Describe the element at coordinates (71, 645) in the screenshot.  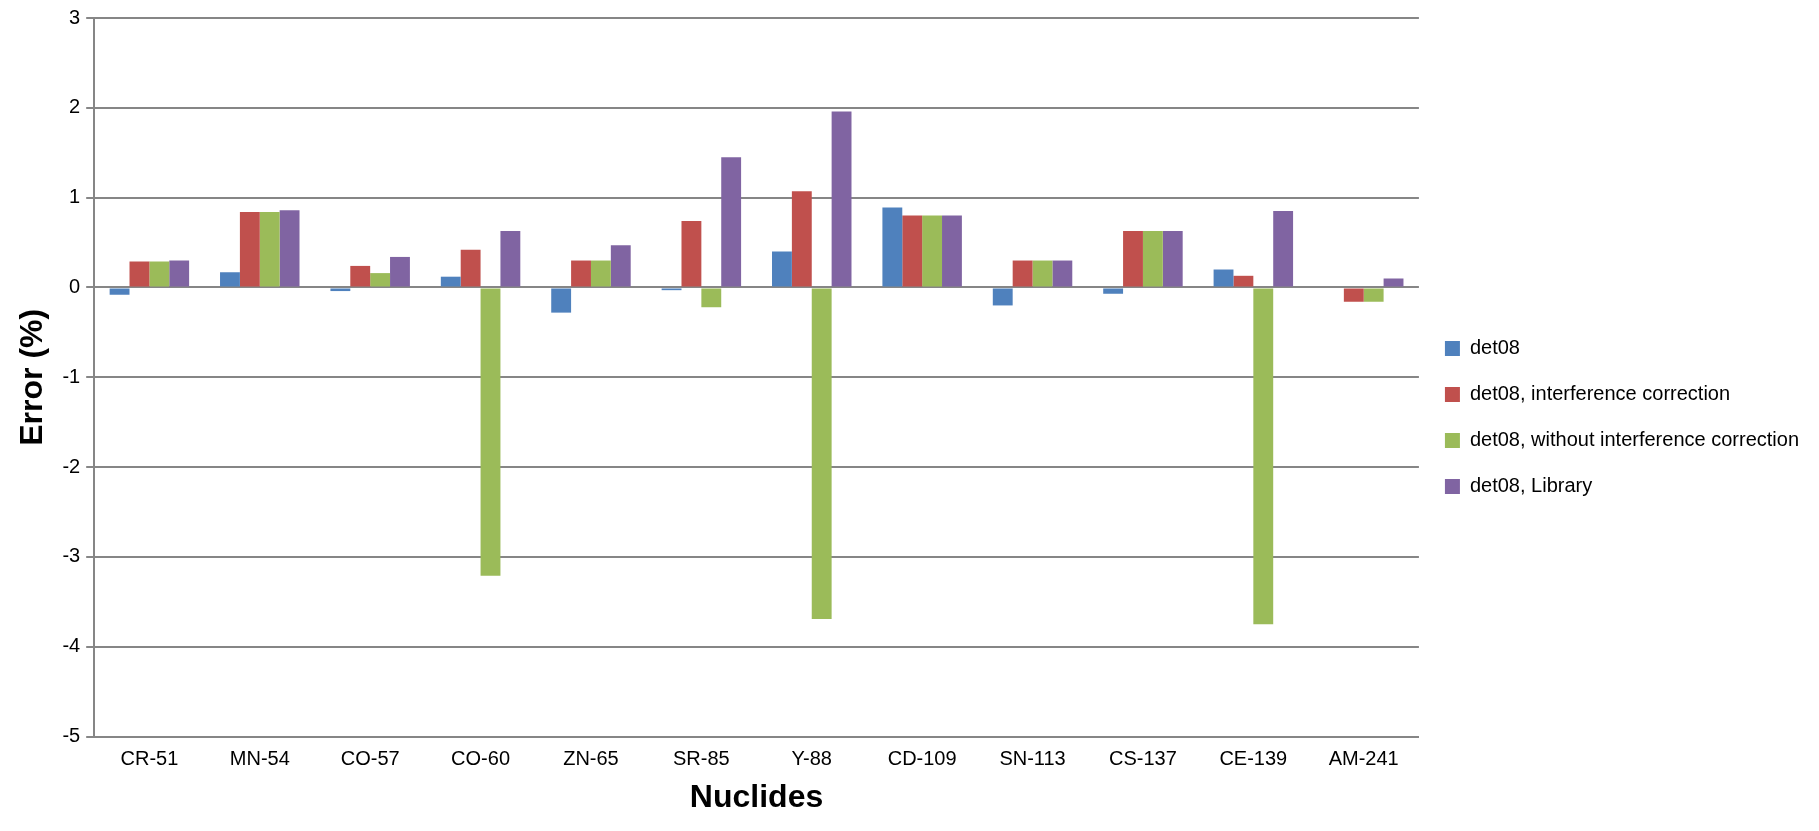
I see `y-tick-label: -4` at that location.